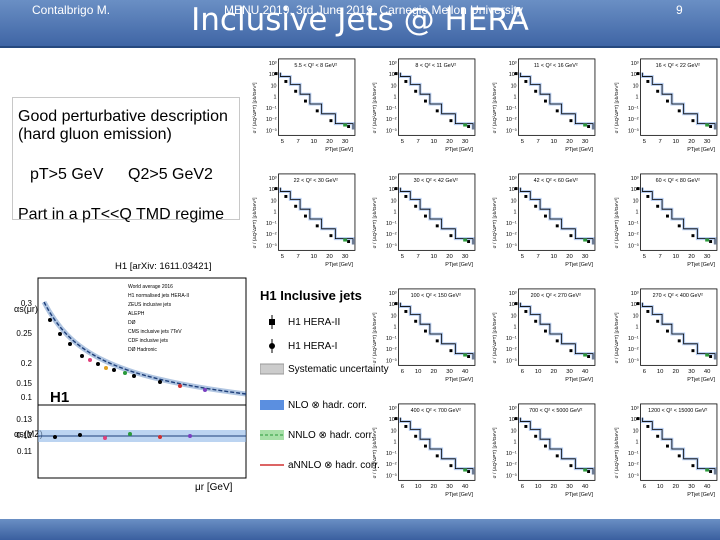 The image size is (720, 540). I want to click on q2-cut: Q2>5 GeV2, so click(170, 174).